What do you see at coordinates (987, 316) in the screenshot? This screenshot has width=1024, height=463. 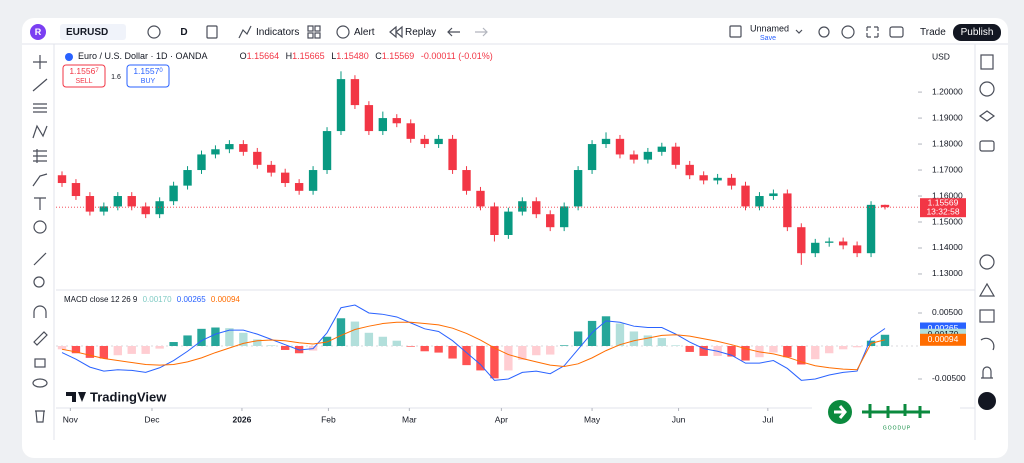 I see `calendar-icon` at bounding box center [987, 316].